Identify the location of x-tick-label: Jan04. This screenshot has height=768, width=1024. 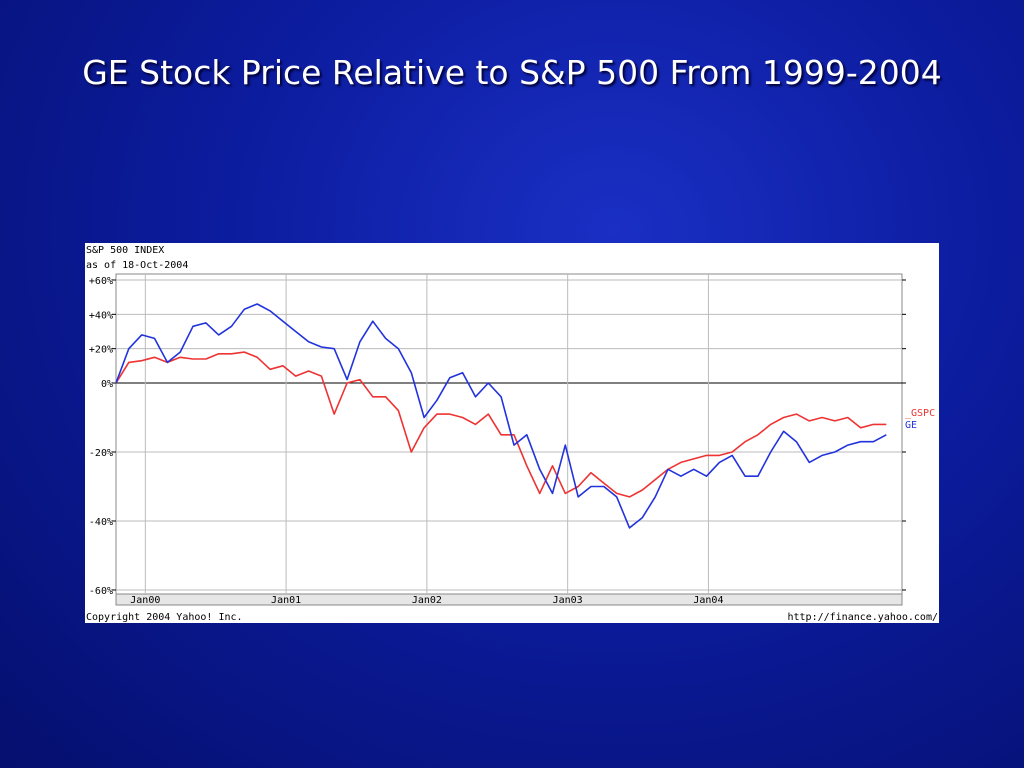
(708, 600).